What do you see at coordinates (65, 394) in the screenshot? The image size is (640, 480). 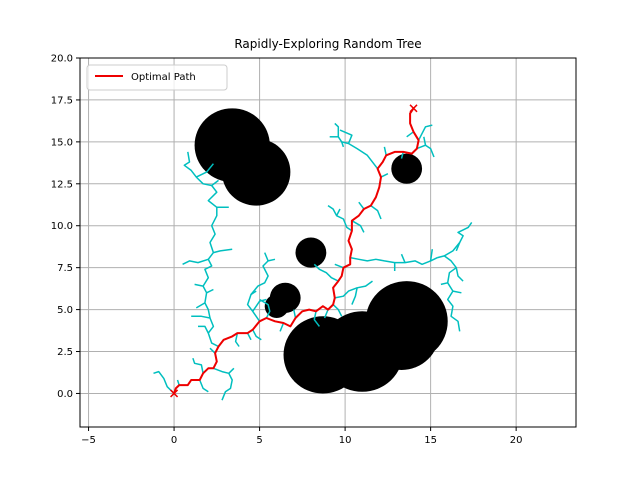 I see `y-tick-label: 0.0` at bounding box center [65, 394].